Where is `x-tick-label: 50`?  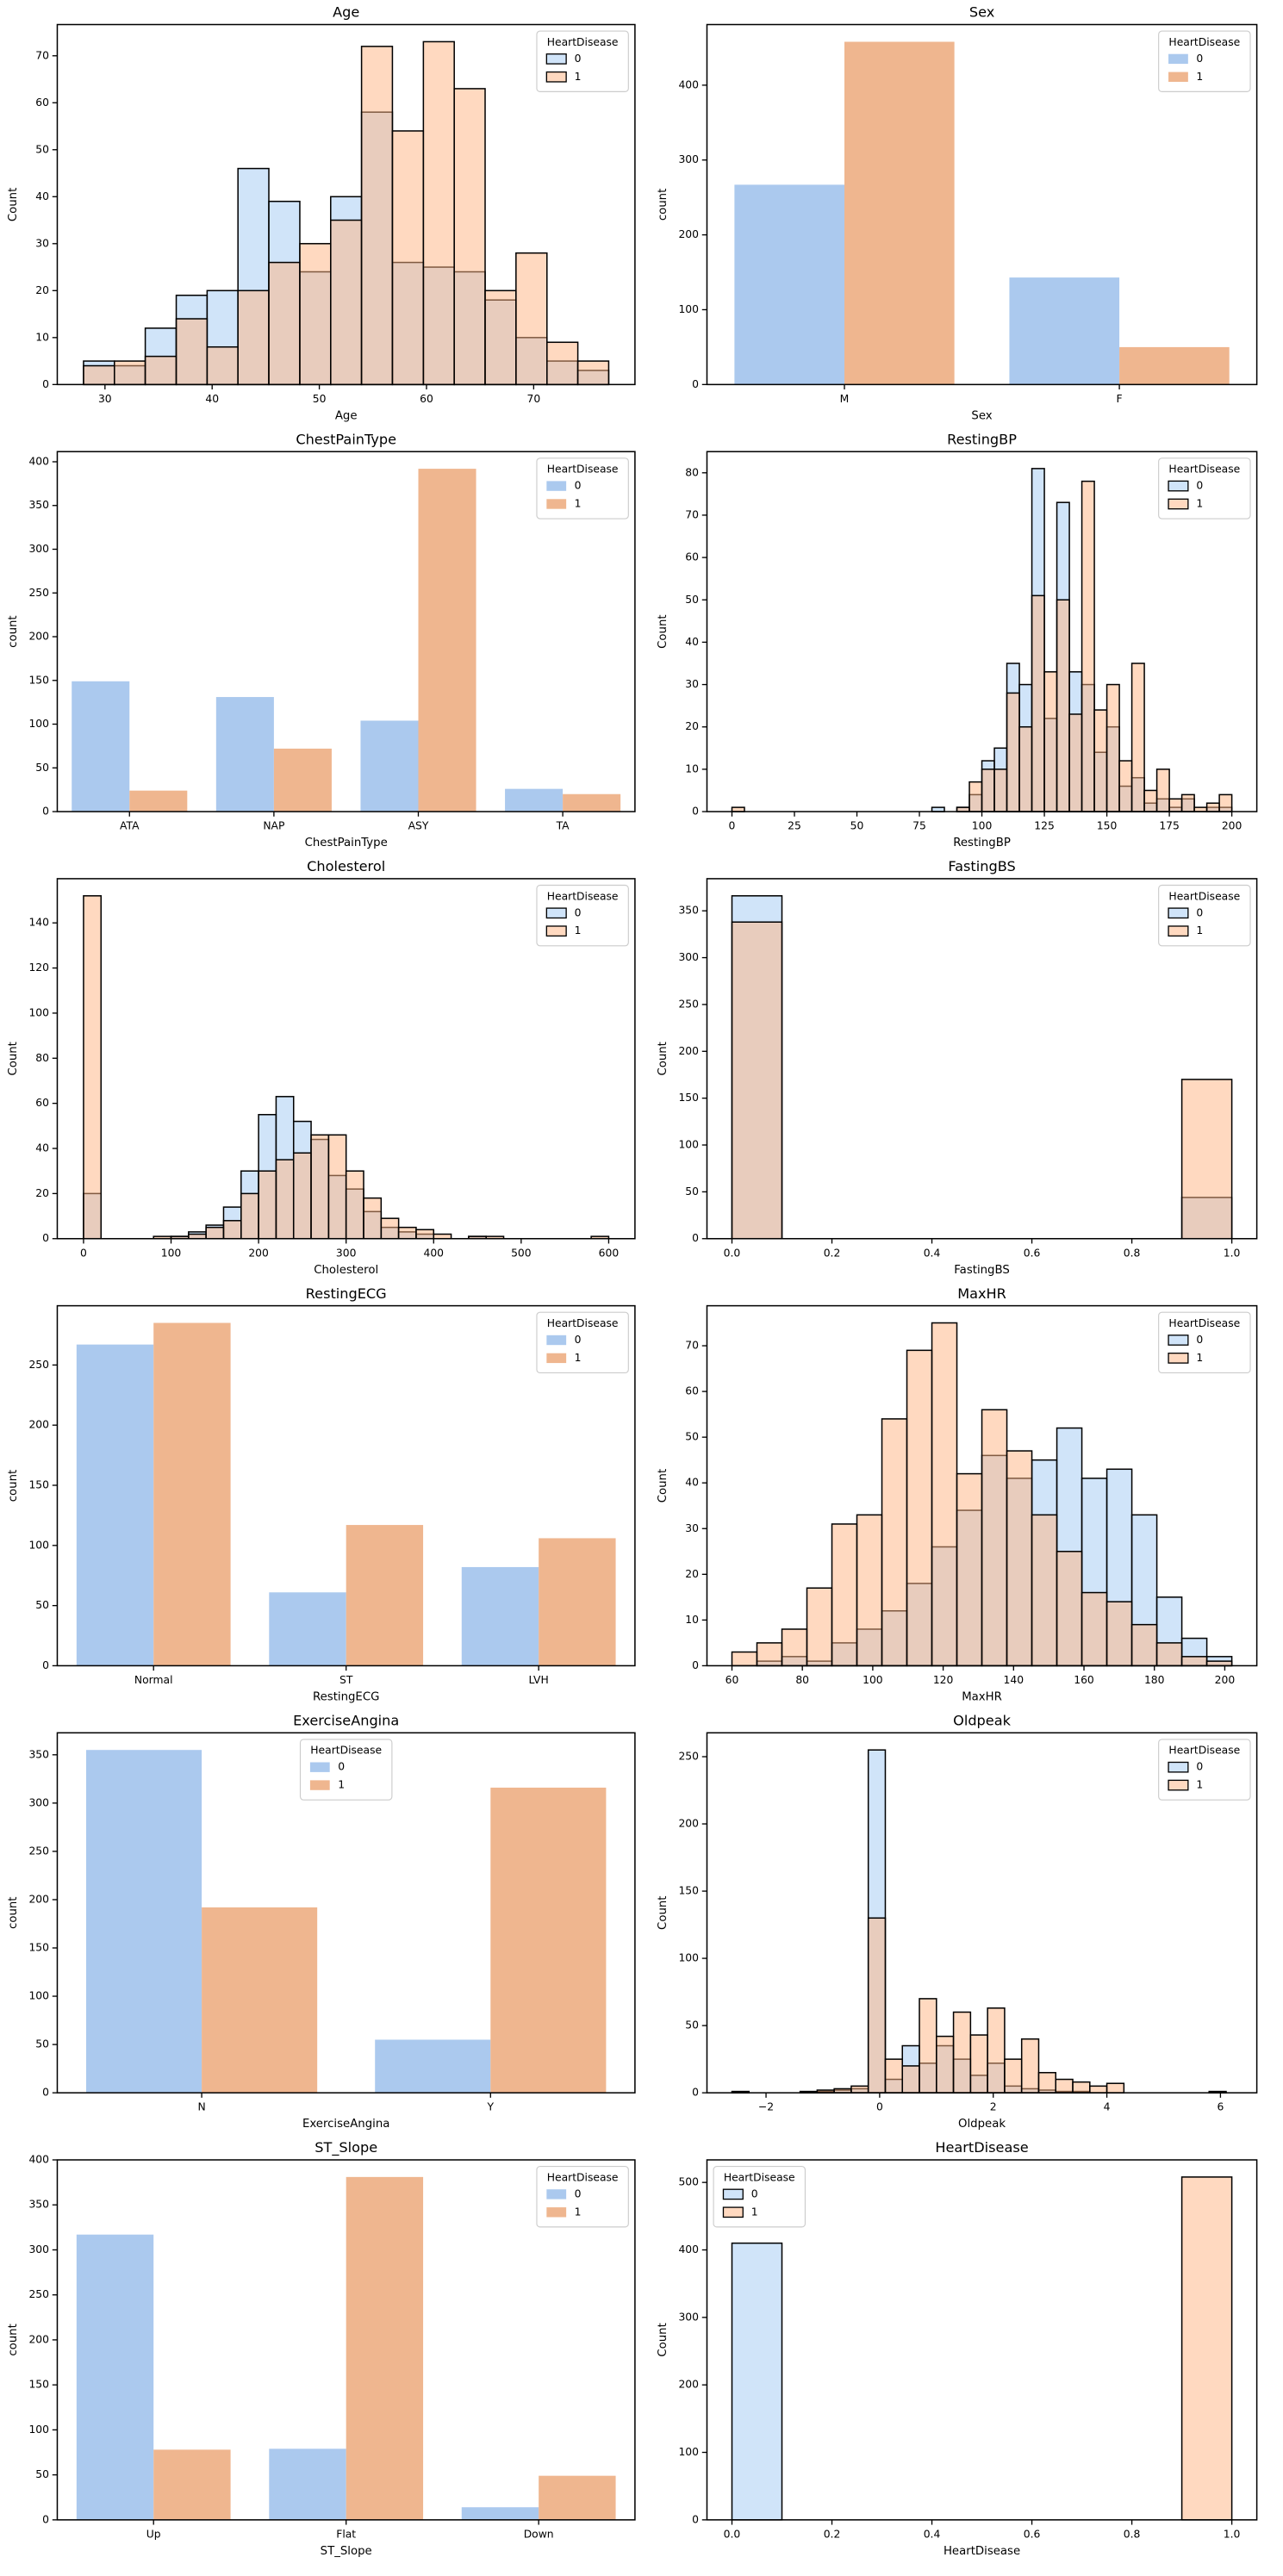
x-tick-label: 50 is located at coordinates (320, 399).